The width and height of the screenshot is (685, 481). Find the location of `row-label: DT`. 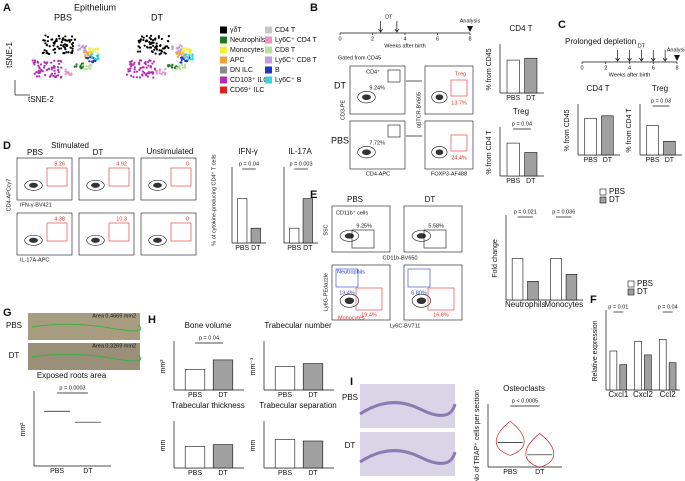

row-label: DT is located at coordinates (340, 85).